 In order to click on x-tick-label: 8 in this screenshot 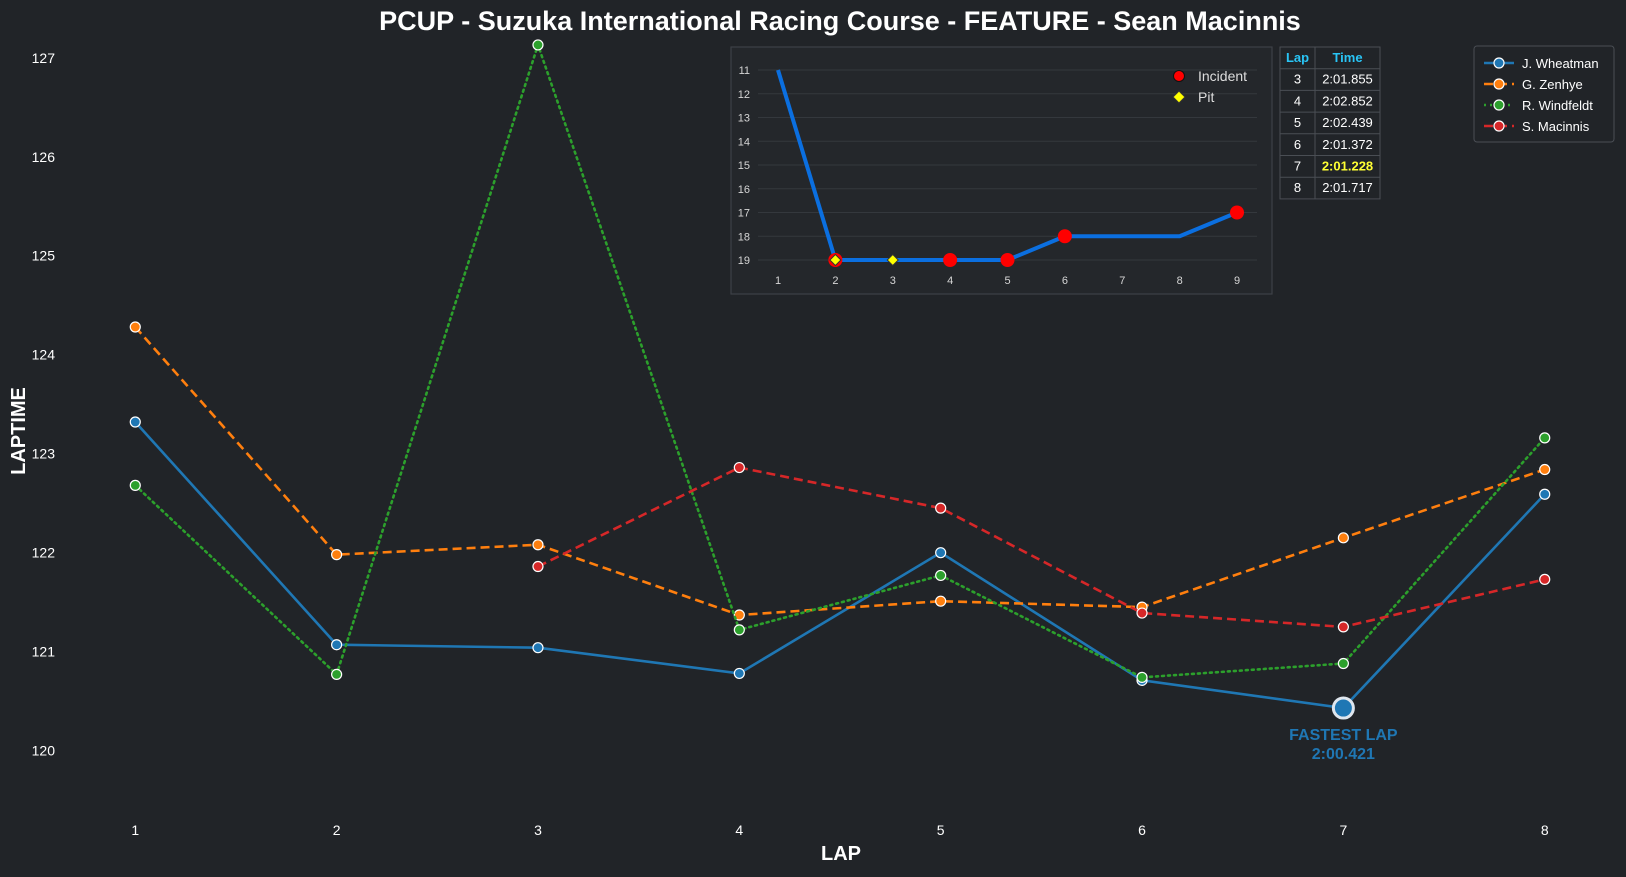, I will do `click(1545, 830)`.